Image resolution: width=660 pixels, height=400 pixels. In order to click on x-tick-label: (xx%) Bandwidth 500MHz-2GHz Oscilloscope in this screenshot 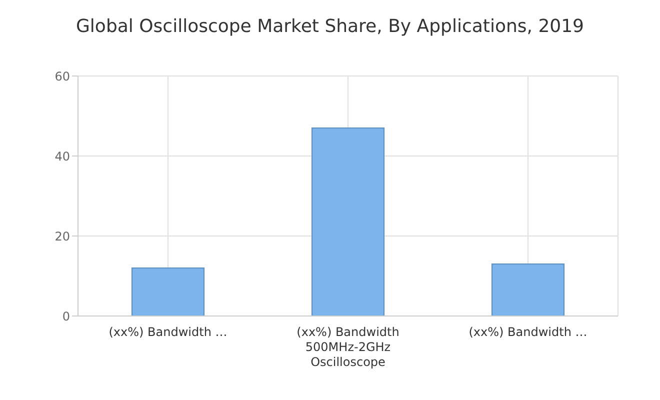, I will do `click(348, 347)`.